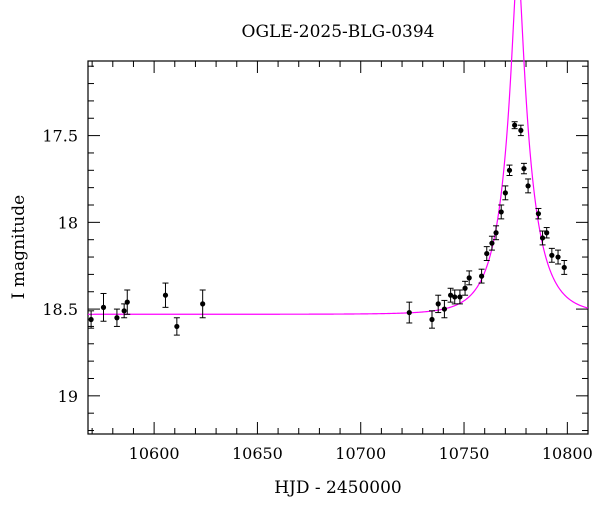  Describe the element at coordinates (19, 247) in the screenshot. I see `y-axis-label: I magnitude` at that location.